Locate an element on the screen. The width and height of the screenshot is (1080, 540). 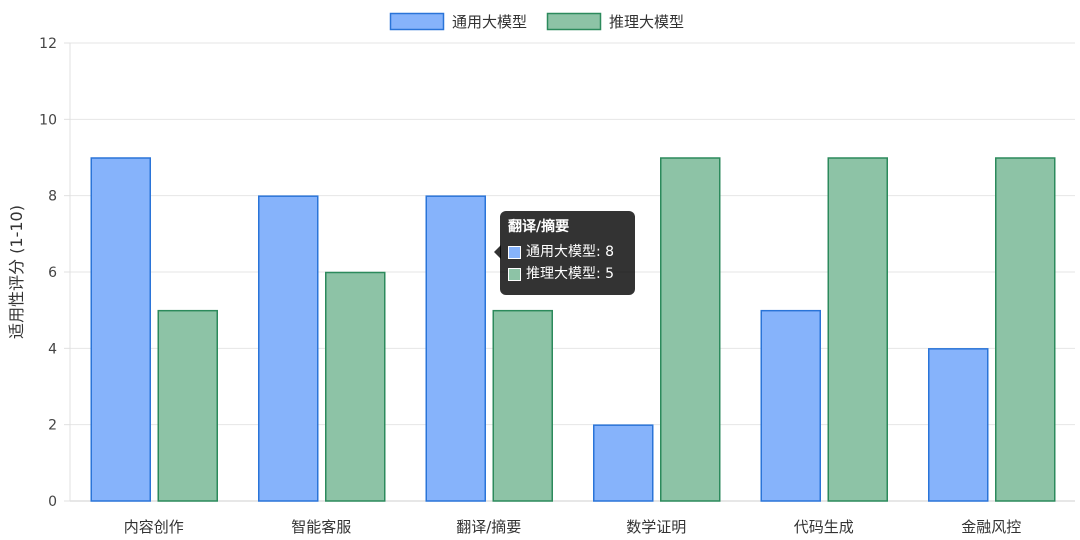
x-tick-label: 代码生成 is located at coordinates (824, 527).